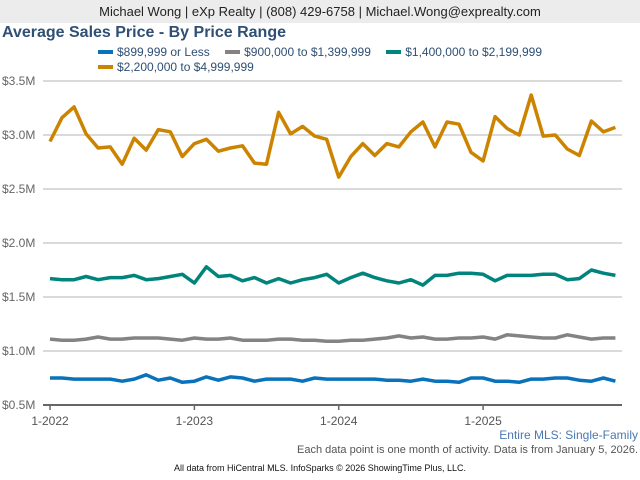 This screenshot has width=640, height=480. What do you see at coordinates (18, 189) in the screenshot?
I see `y-tick-label: $2.5M` at bounding box center [18, 189].